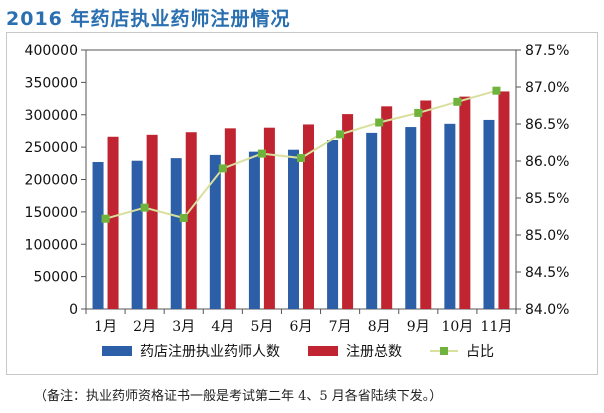 The width and height of the screenshot is (604, 413). I want to click on legend-label-ratio: 占比, so click(480, 352).